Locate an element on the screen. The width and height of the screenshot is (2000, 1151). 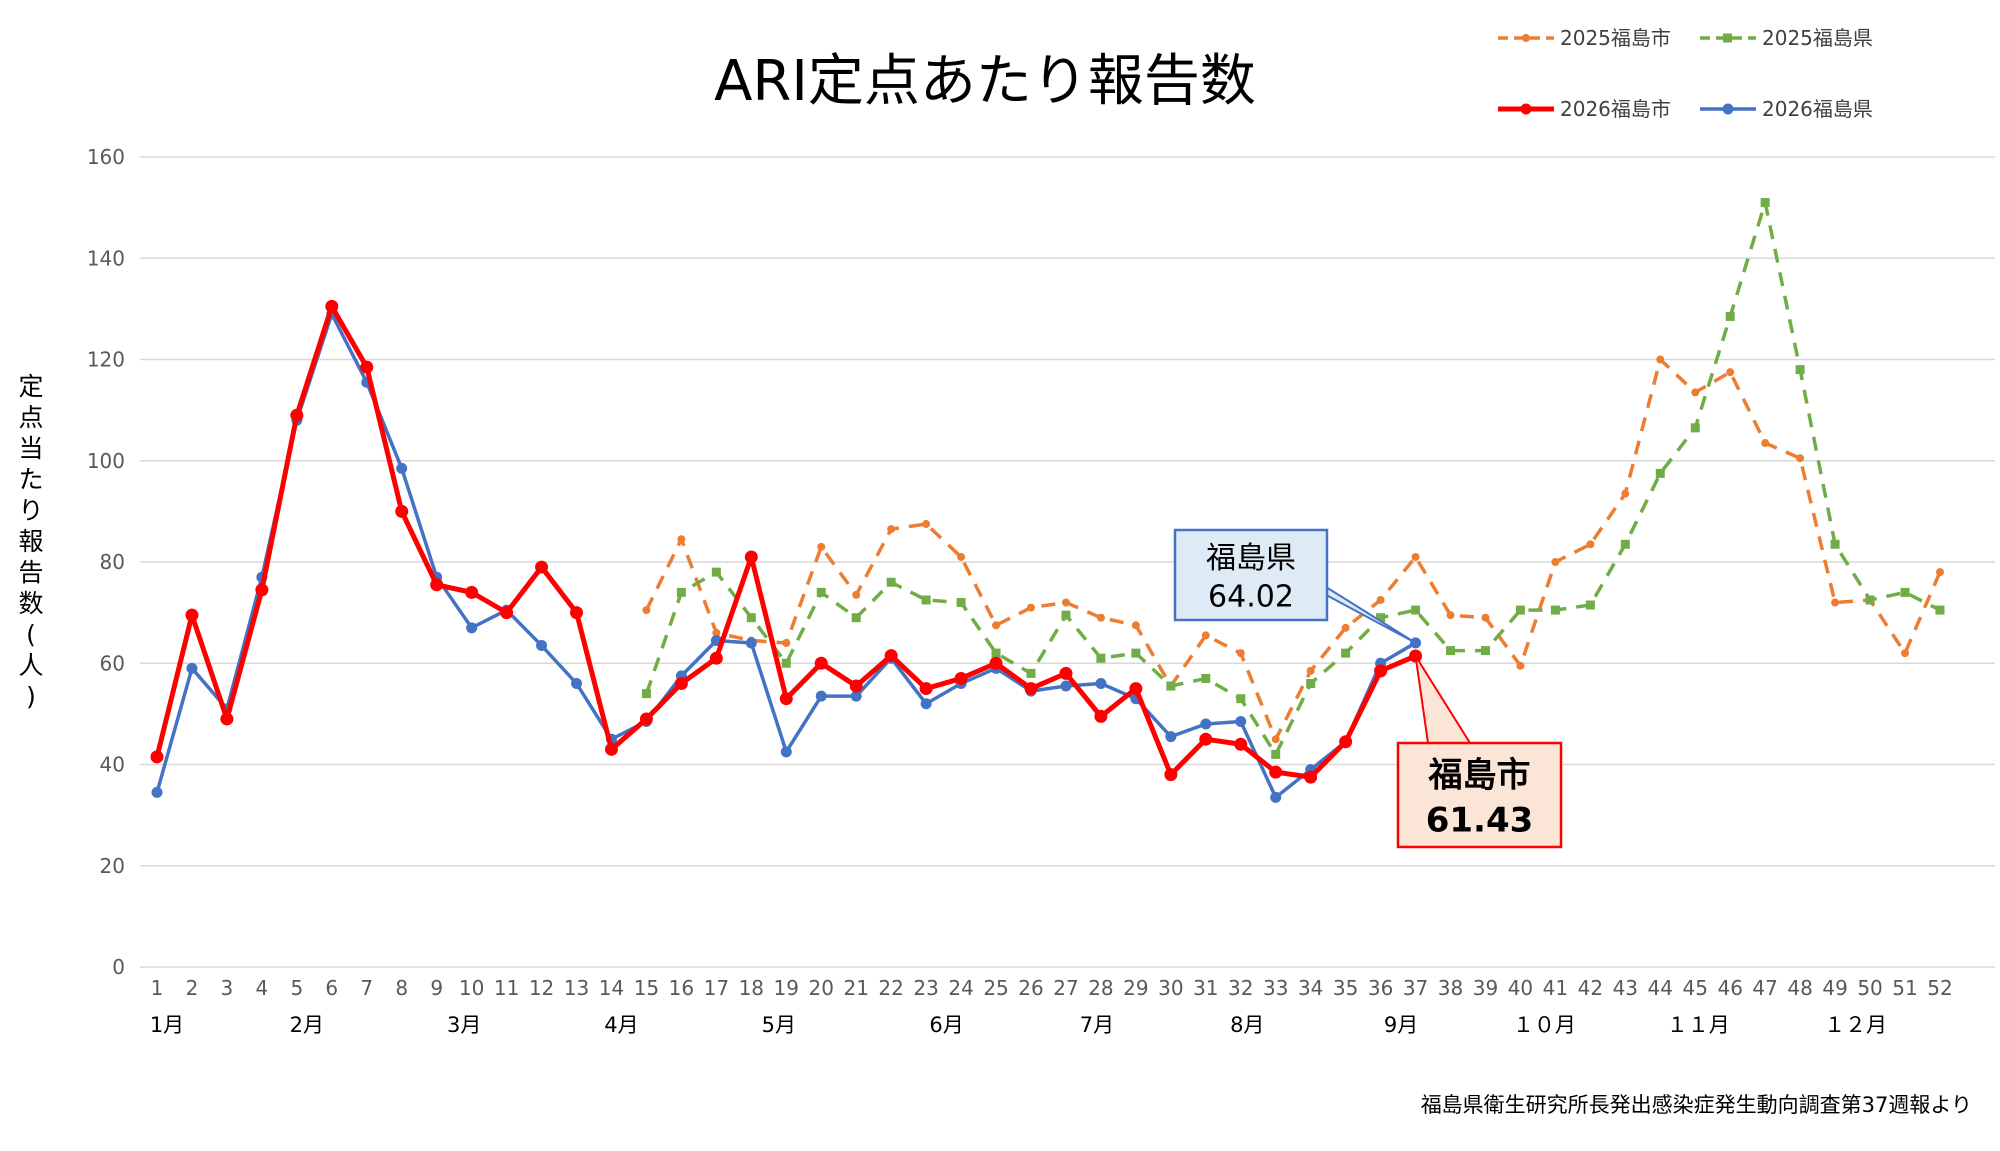
x-tick-label: 50 is located at coordinates (1869, 988).